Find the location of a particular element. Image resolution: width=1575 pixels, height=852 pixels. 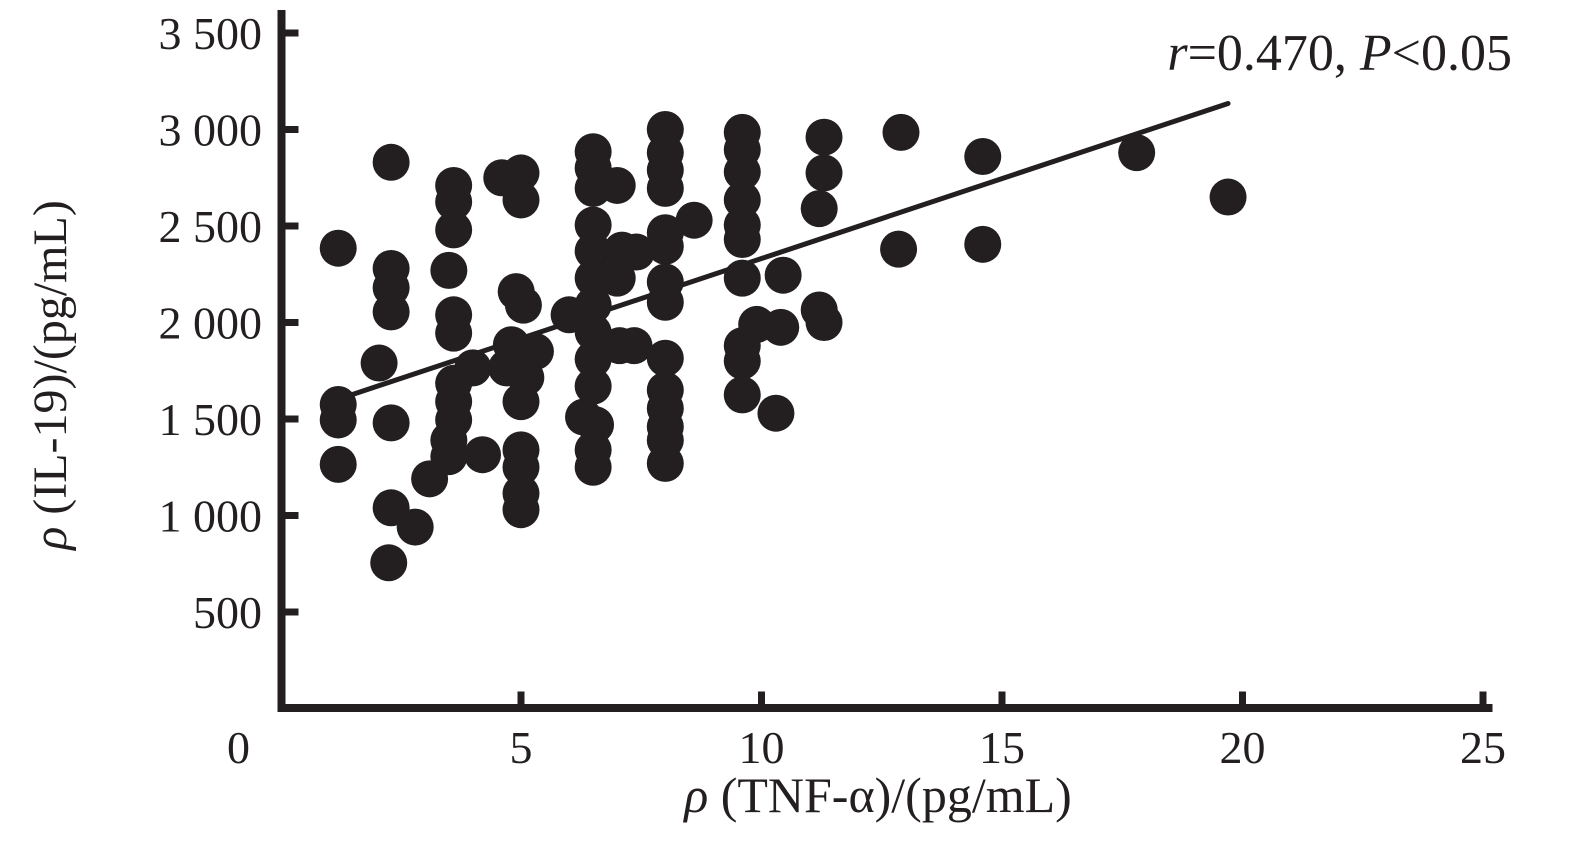

y-tick-label: 1 000 is located at coordinates (211, 516).